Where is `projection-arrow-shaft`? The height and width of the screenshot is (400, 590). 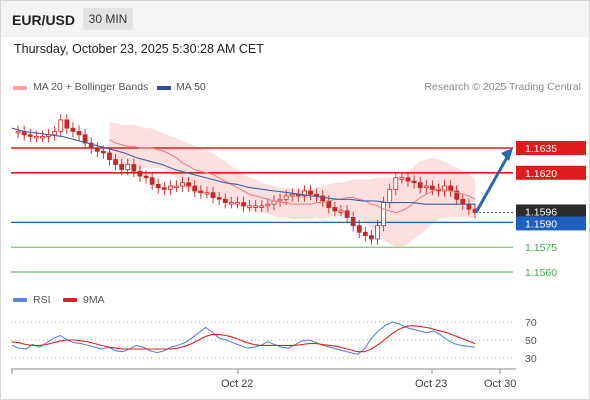
projection-arrow-shaft is located at coordinates (492, 183).